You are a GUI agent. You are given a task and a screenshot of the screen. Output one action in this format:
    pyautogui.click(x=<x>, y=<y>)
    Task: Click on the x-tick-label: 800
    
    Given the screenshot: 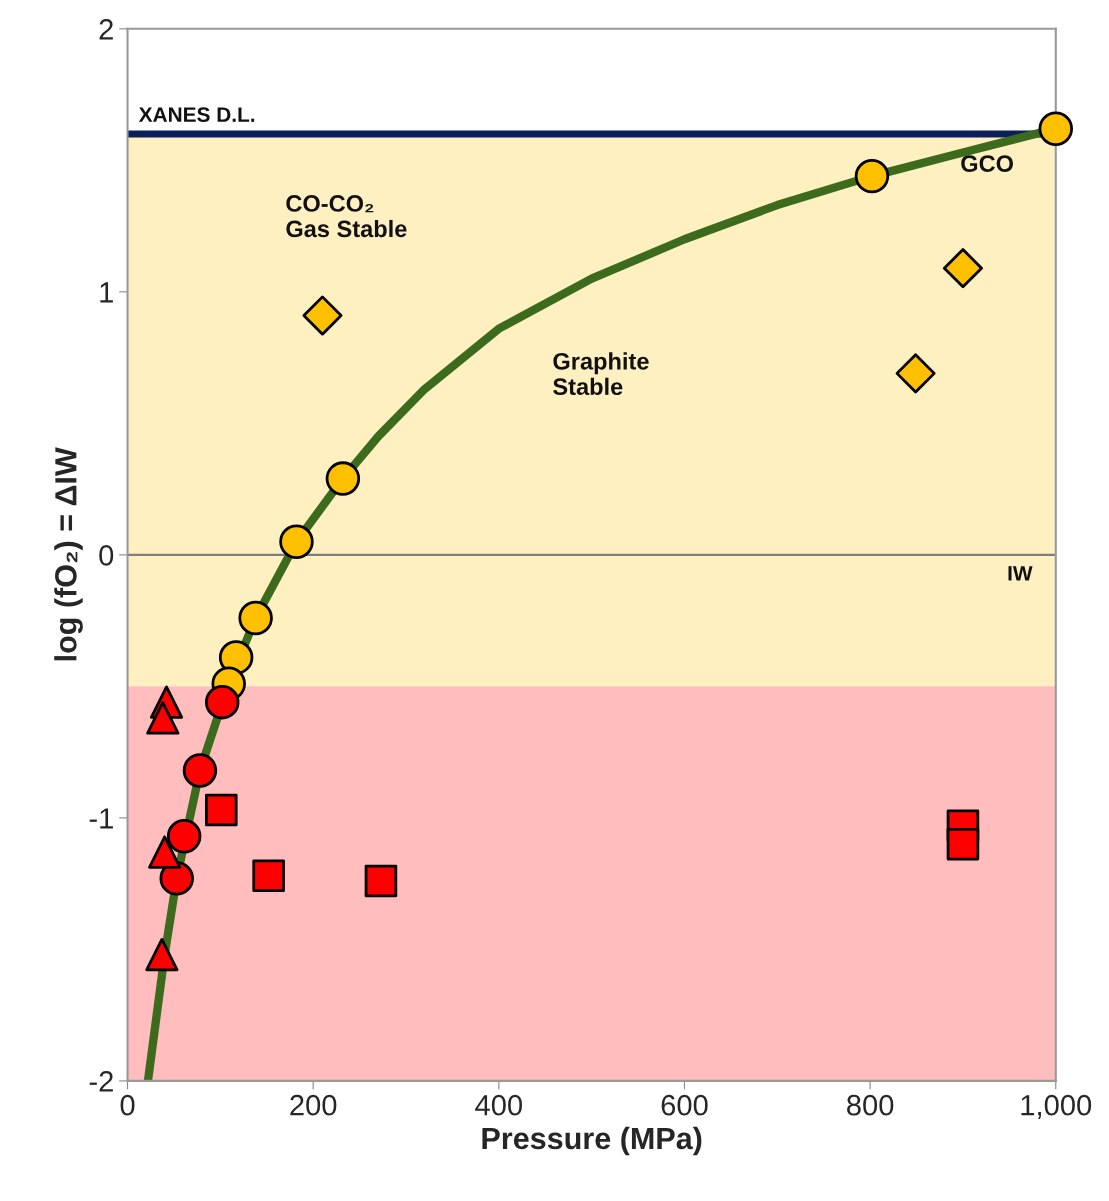 What is the action you would take?
    pyautogui.click(x=870, y=1105)
    